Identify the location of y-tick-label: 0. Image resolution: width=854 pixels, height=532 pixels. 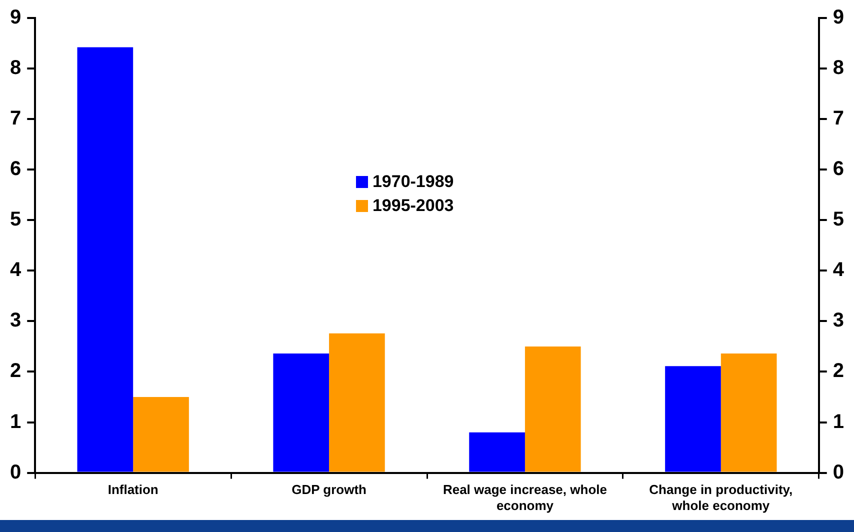
(16, 472).